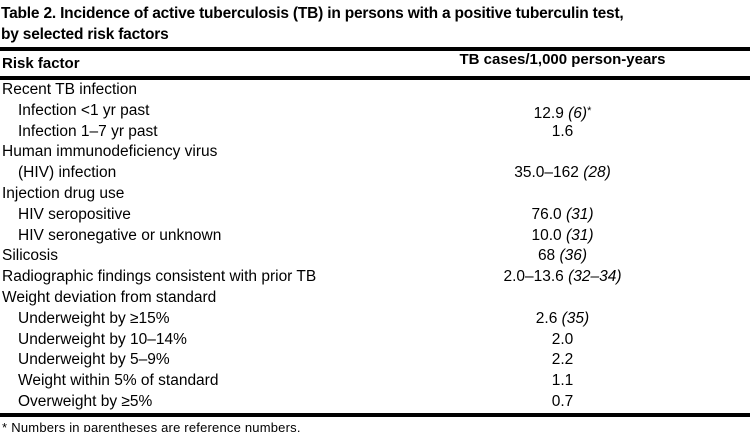 Image resolution: width=750 pixels, height=432 pixels. Describe the element at coordinates (573, 318) in the screenshot. I see `reference-number: (35)` at that location.